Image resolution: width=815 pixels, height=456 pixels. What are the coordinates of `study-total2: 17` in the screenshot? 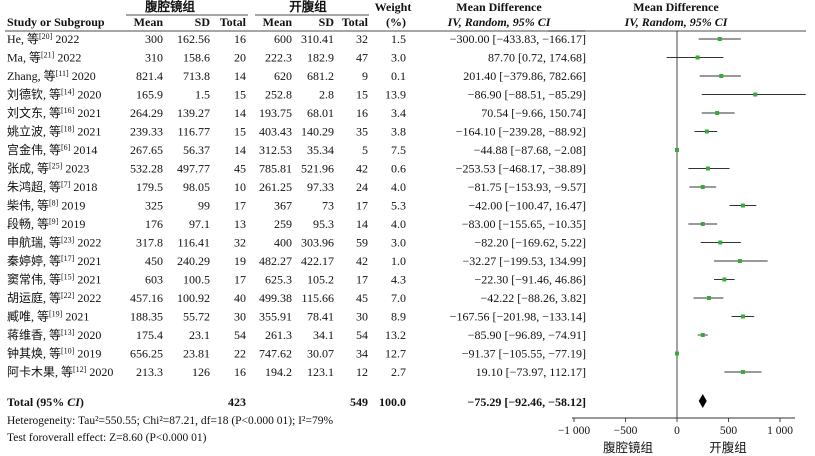 It's located at (362, 206).